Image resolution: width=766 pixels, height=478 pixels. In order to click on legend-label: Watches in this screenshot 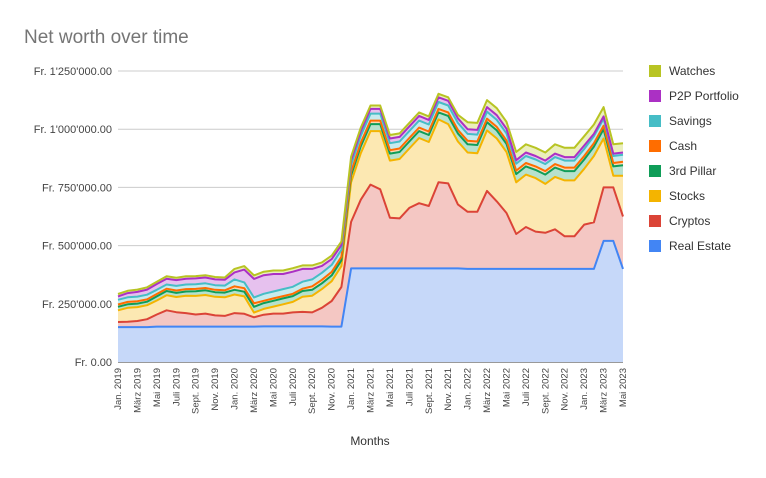, I will do `click(692, 71)`.